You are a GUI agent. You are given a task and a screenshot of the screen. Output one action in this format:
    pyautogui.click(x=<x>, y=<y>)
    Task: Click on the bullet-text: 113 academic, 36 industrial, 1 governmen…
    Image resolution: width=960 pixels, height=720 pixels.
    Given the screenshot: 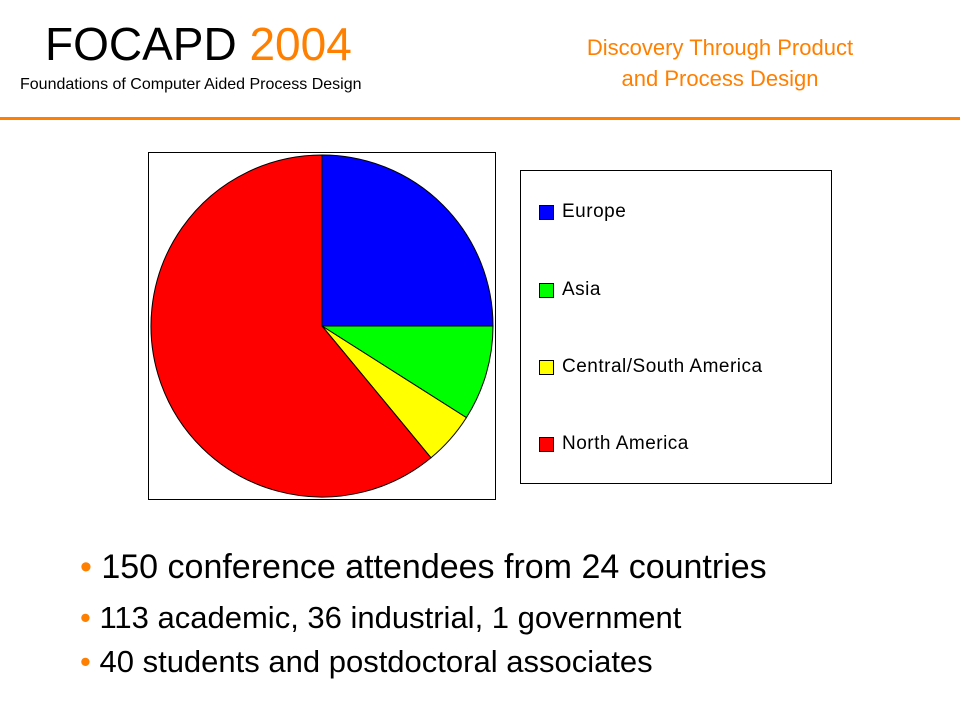 What is the action you would take?
    pyautogui.click(x=390, y=617)
    